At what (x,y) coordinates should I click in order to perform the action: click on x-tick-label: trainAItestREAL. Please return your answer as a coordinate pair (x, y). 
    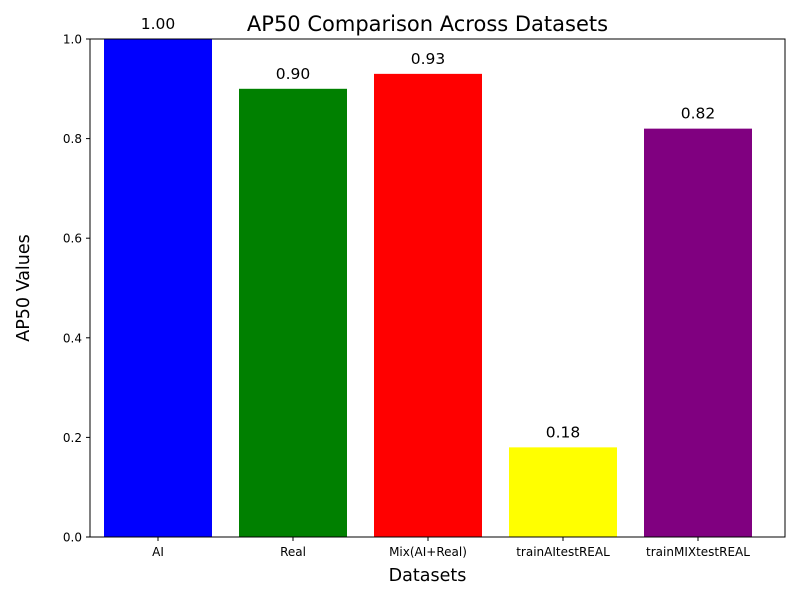
    Looking at the image, I should click on (563, 552).